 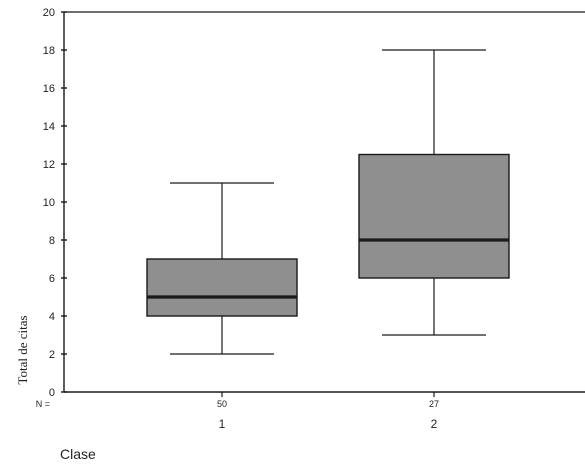 I want to click on y-tick-label: 6, so click(x=52, y=279).